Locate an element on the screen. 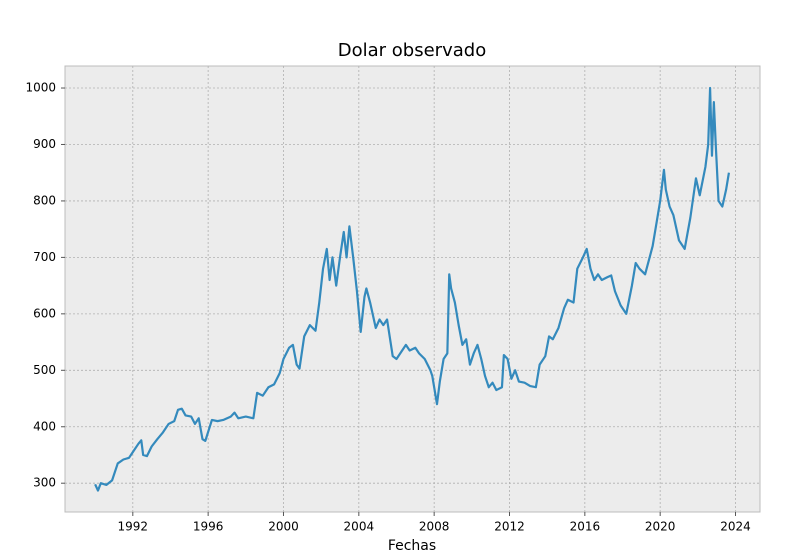  x-tick-label: 2008 is located at coordinates (434, 527).